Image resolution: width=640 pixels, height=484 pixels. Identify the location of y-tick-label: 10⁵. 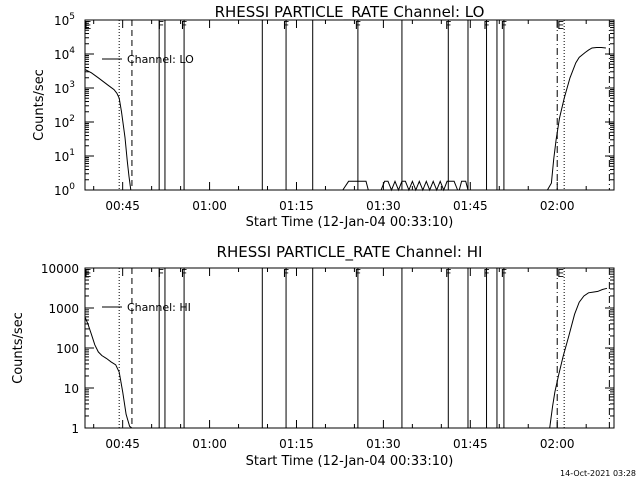
(64, 20).